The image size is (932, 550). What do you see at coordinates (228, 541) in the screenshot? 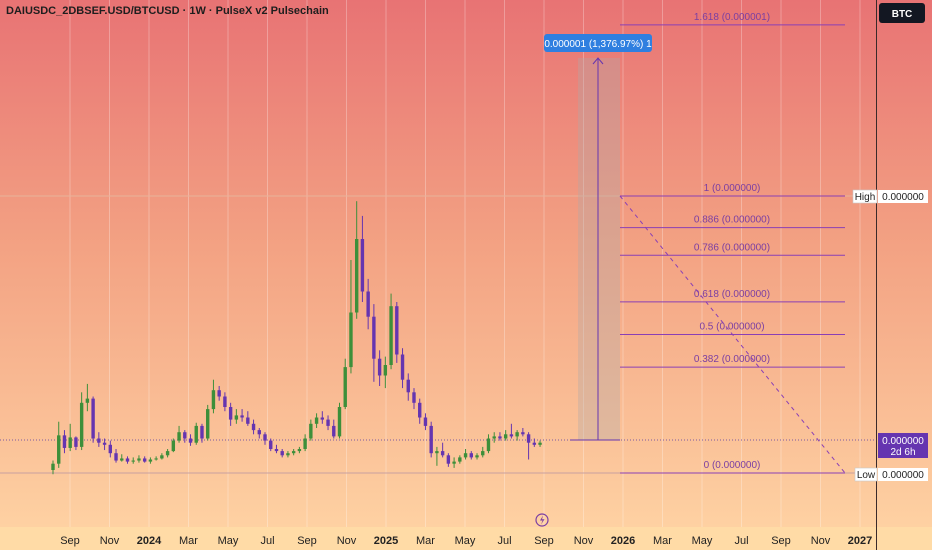
I see `x-tick-label: May` at bounding box center [228, 541].